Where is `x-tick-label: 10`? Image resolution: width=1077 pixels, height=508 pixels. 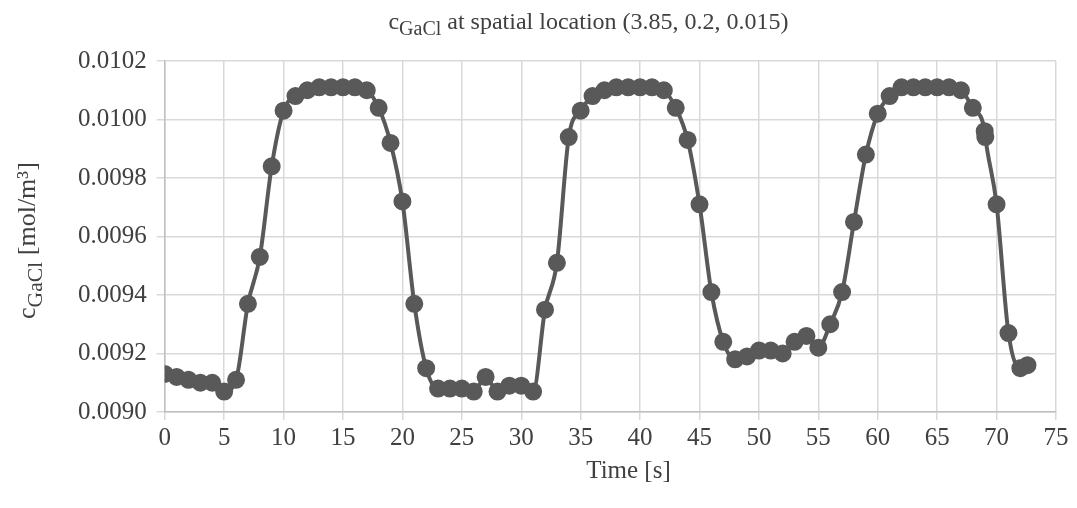
x-tick-label: 10 is located at coordinates (284, 436).